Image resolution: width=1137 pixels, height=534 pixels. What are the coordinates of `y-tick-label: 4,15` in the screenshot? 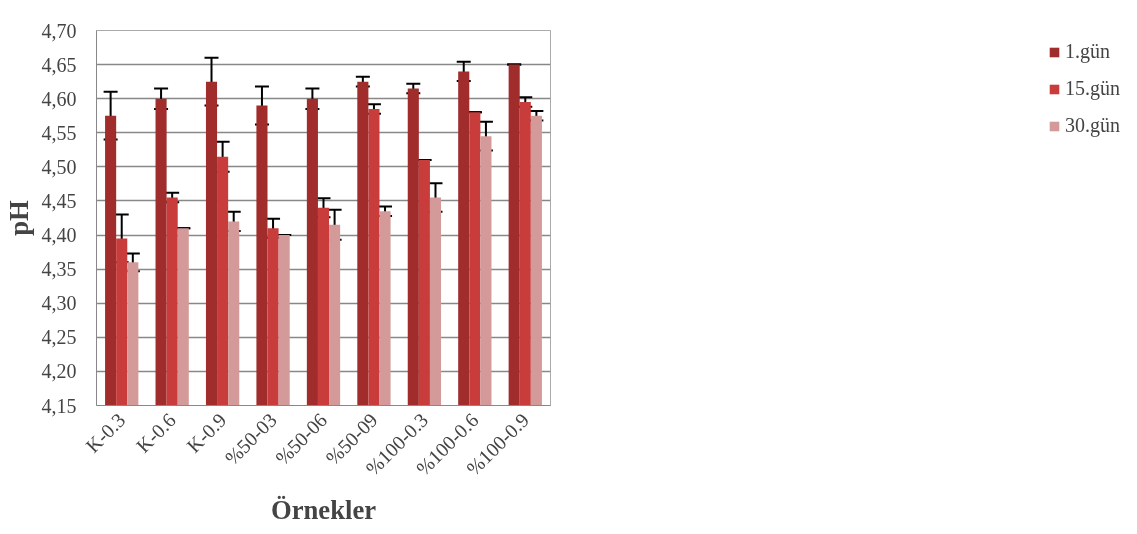 It's located at (59, 405).